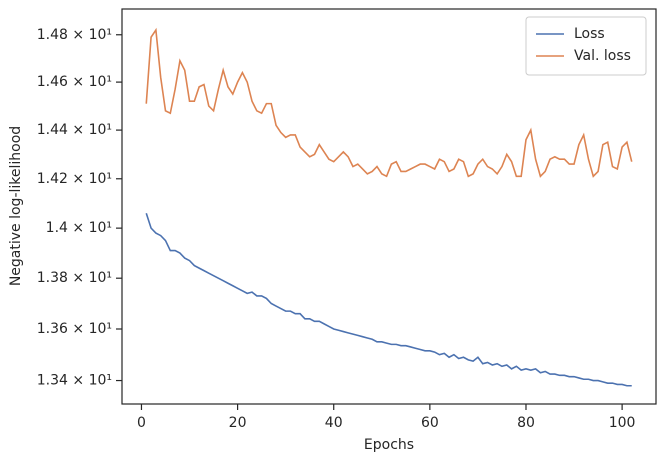 The height and width of the screenshot is (463, 667). What do you see at coordinates (602, 56) in the screenshot?
I see `legend-label: Val. loss` at bounding box center [602, 56].